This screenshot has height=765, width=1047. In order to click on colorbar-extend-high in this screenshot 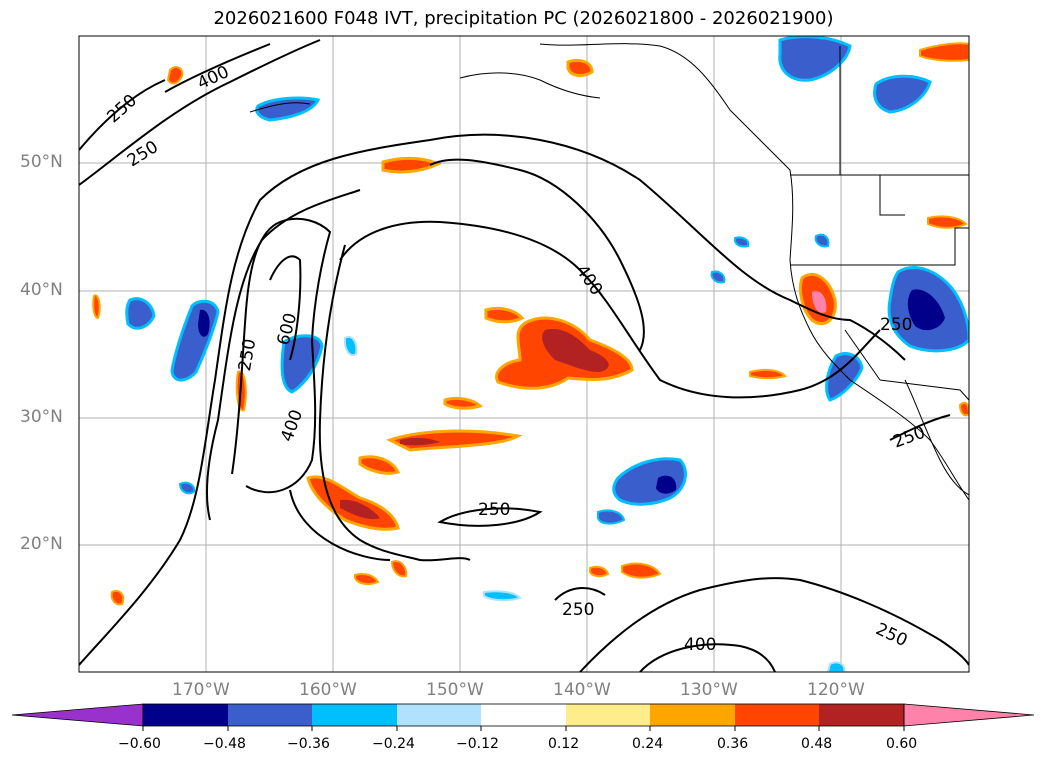, I will do `click(969, 715)`.